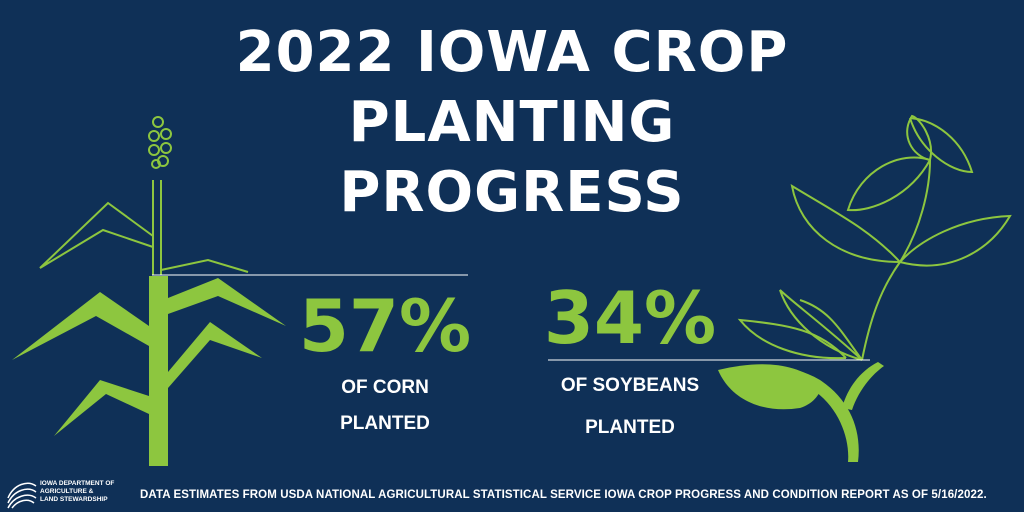  I want to click on soybean-label-line-1: OF SOYBEANS, so click(630, 385).